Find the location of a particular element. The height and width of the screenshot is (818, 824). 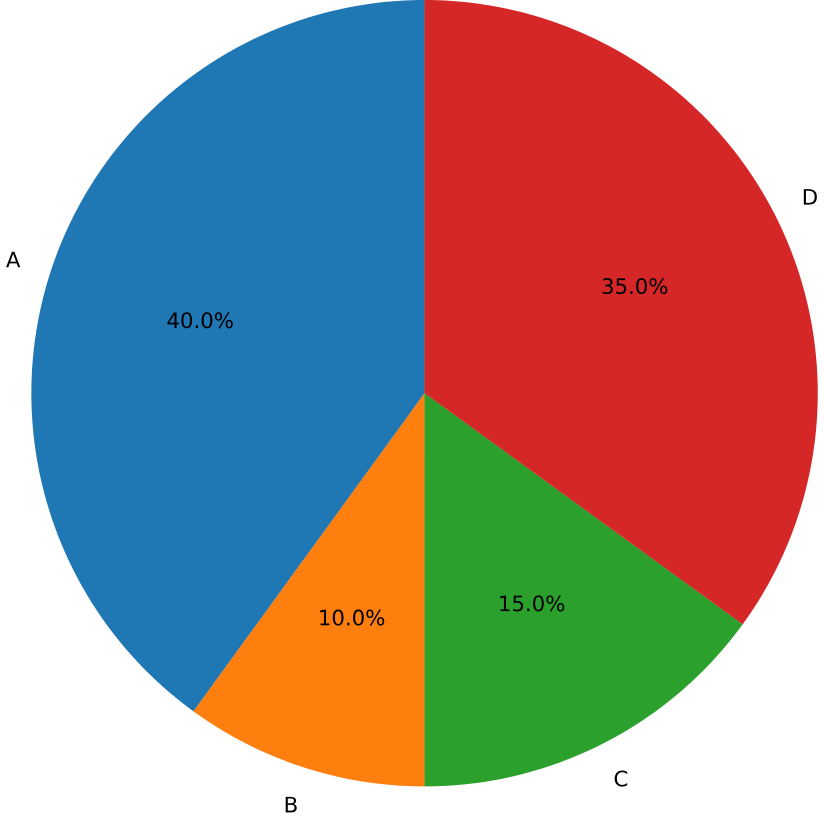

slice-label: C is located at coordinates (621, 778).